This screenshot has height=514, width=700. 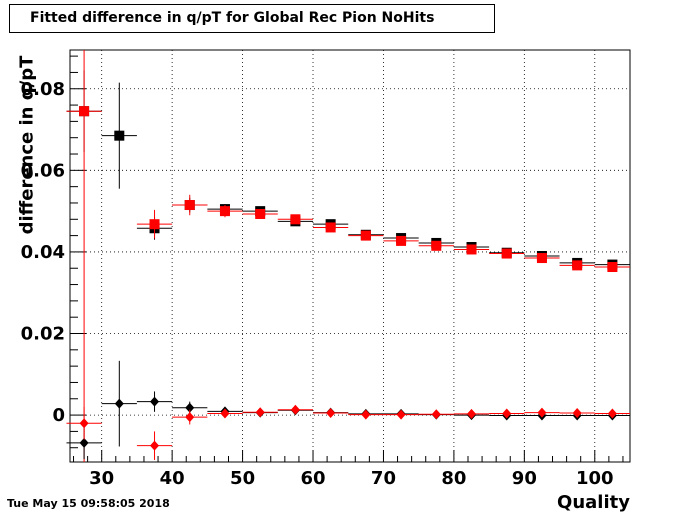 What do you see at coordinates (27, 145) in the screenshot?
I see `y-axis-label: difference in q/pT` at bounding box center [27, 145].